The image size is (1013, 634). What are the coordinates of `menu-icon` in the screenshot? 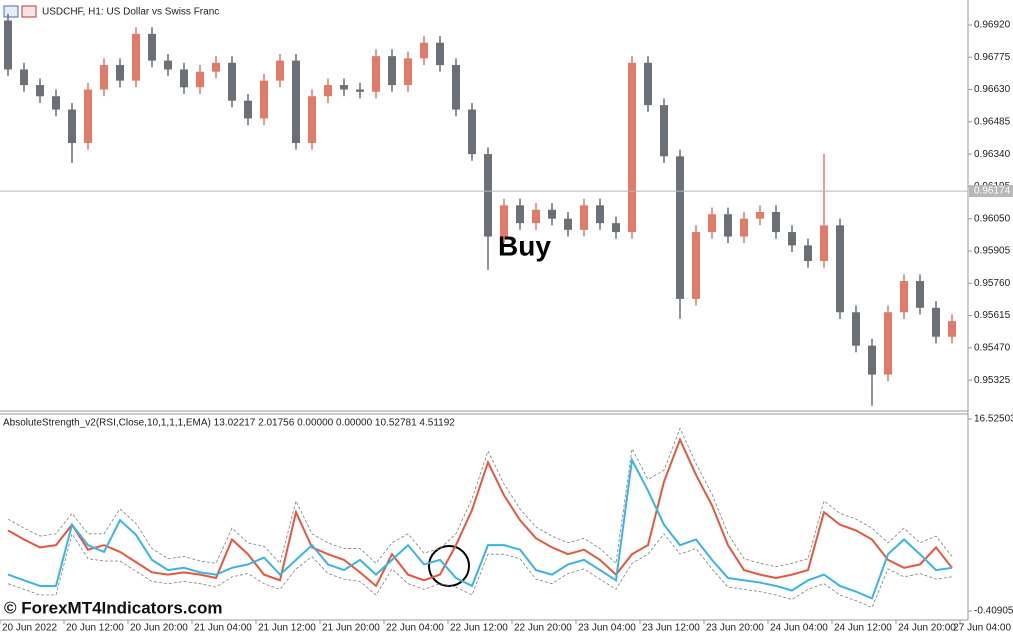 It's located at (11, 11).